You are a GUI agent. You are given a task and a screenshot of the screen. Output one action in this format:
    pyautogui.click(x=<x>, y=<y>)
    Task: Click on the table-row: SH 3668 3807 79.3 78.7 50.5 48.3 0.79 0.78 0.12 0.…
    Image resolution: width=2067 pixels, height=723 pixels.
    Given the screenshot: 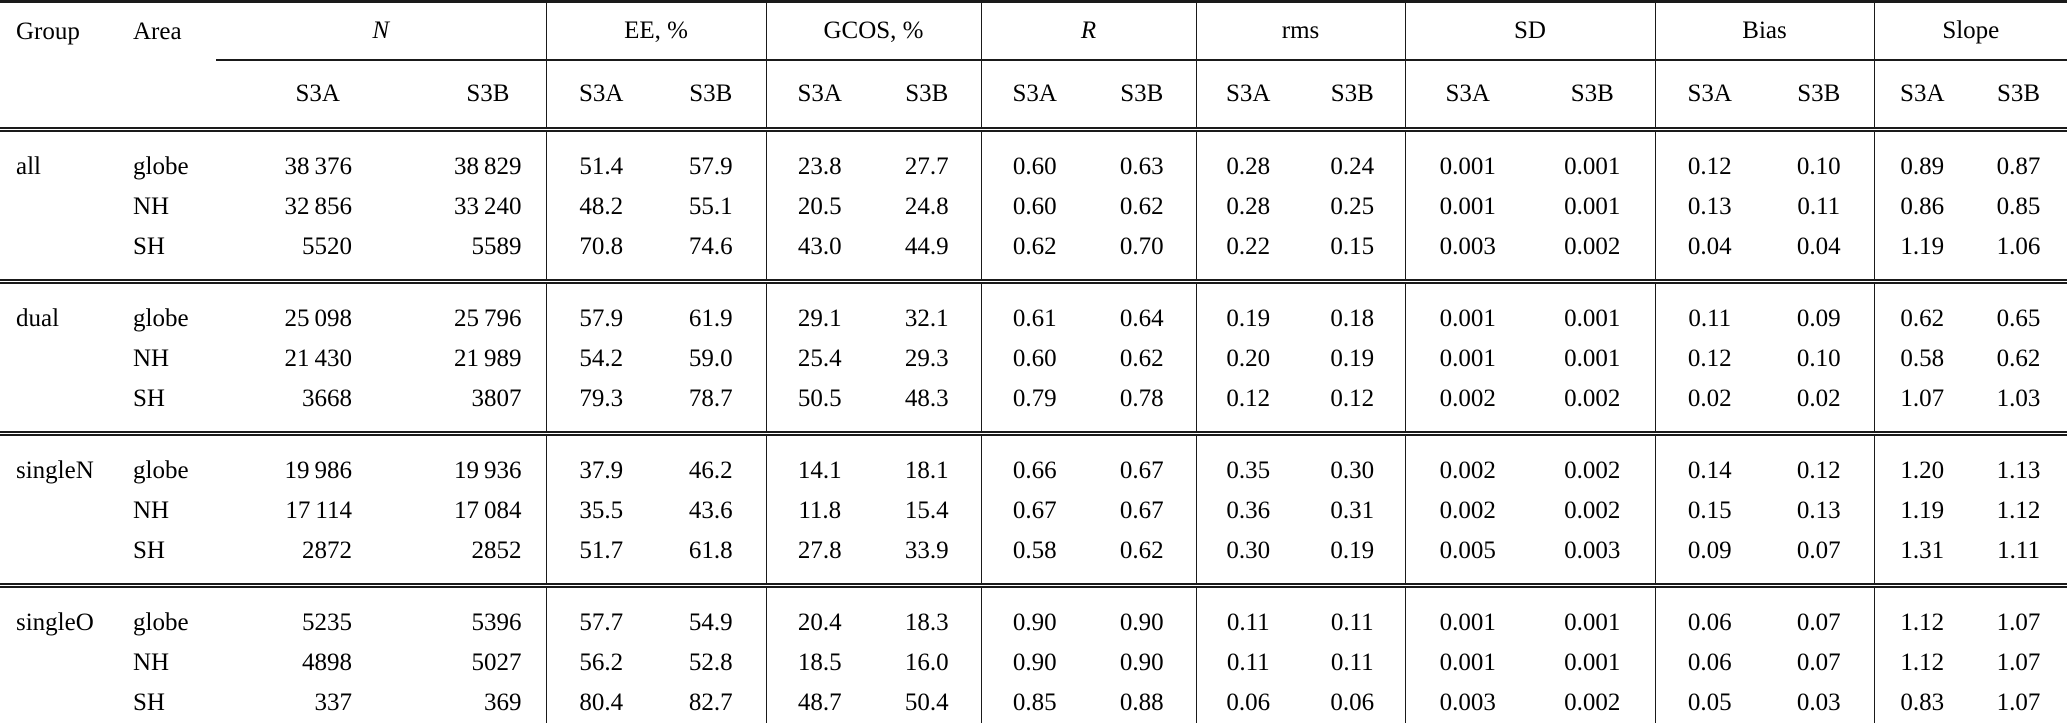 What is the action you would take?
    pyautogui.click(x=1033, y=406)
    